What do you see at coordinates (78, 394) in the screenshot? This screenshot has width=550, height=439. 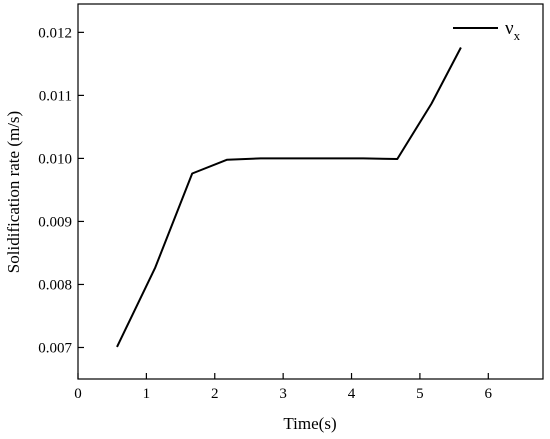 I see `x-tick-label: 0` at bounding box center [78, 394].